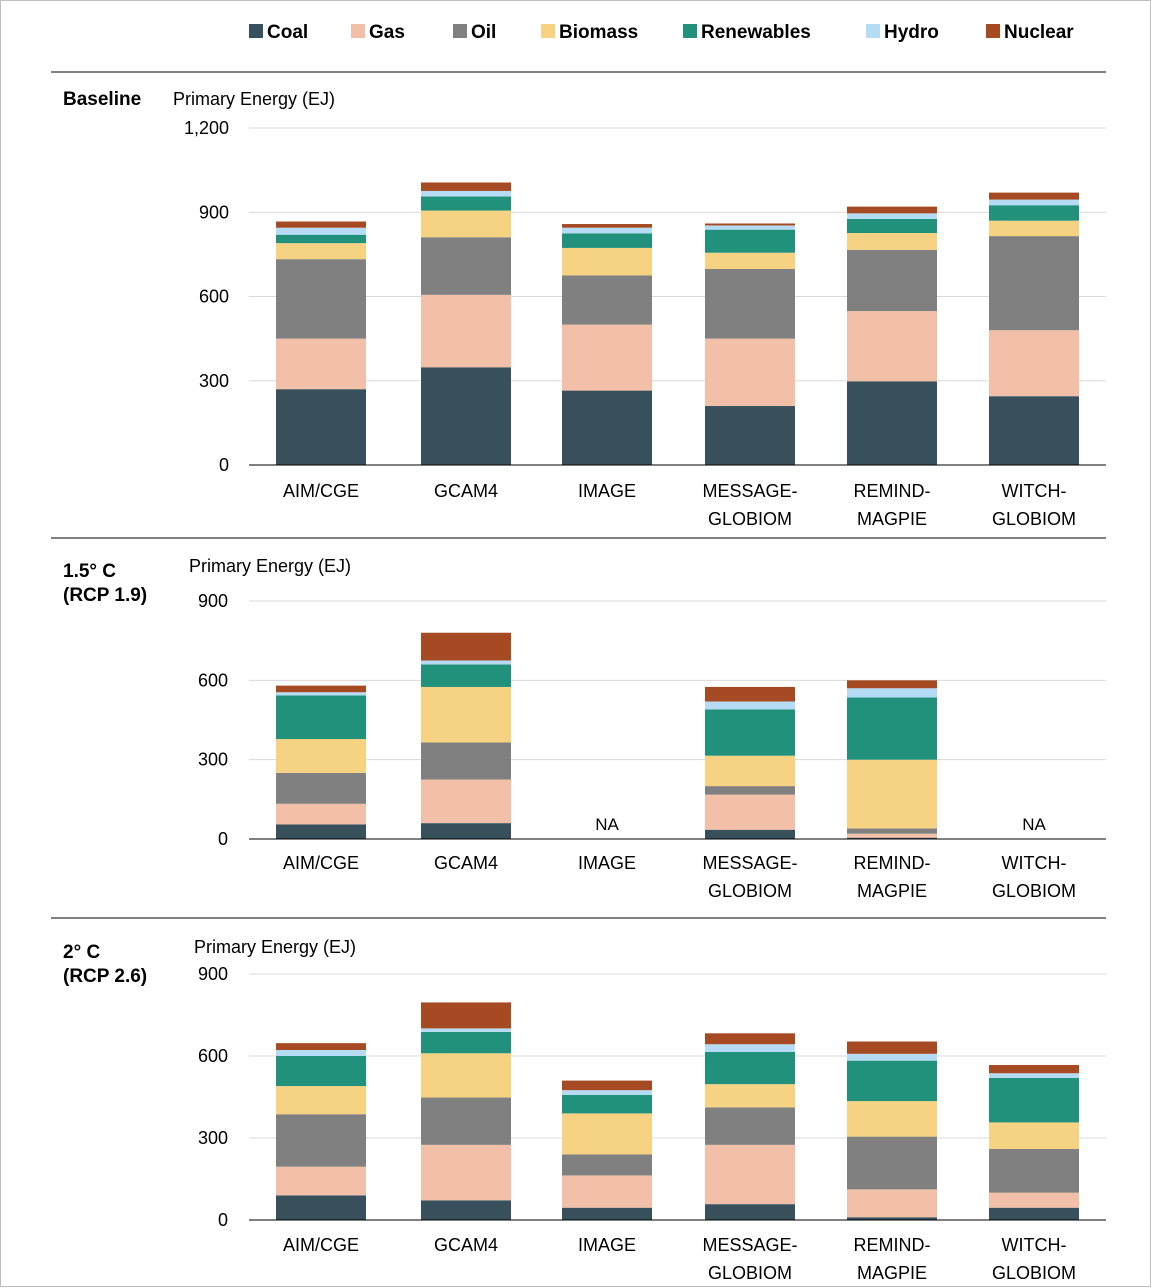  Describe the element at coordinates (460, 31) in the screenshot. I see `legend-swatch-oil` at that location.